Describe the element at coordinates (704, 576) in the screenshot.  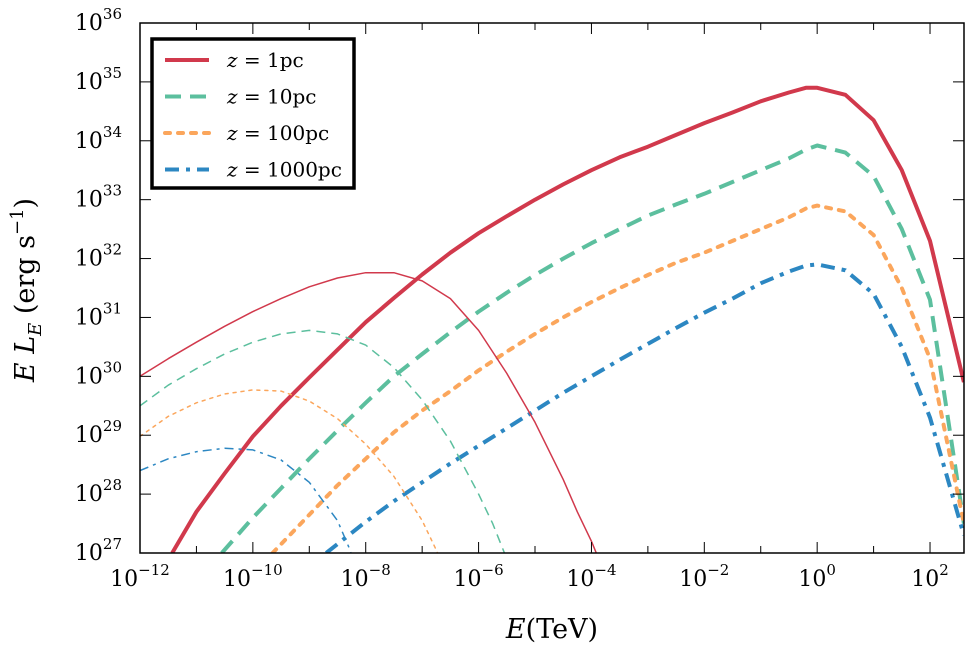
I see `x-tick-label: 10⁻²` at that location.